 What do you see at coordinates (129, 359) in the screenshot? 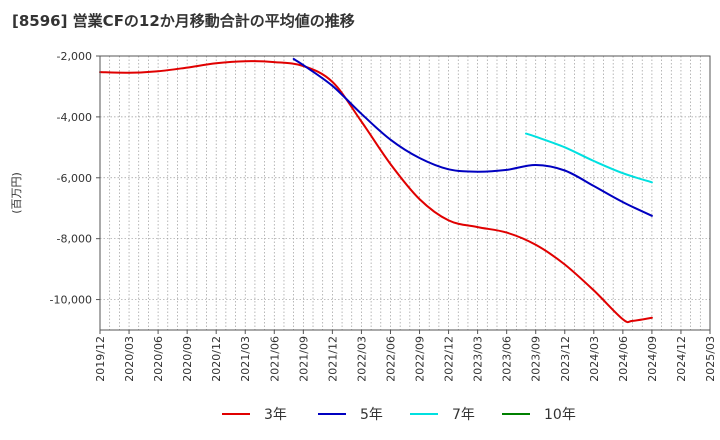
I see `x-tick-label: 2020/03` at bounding box center [129, 359].